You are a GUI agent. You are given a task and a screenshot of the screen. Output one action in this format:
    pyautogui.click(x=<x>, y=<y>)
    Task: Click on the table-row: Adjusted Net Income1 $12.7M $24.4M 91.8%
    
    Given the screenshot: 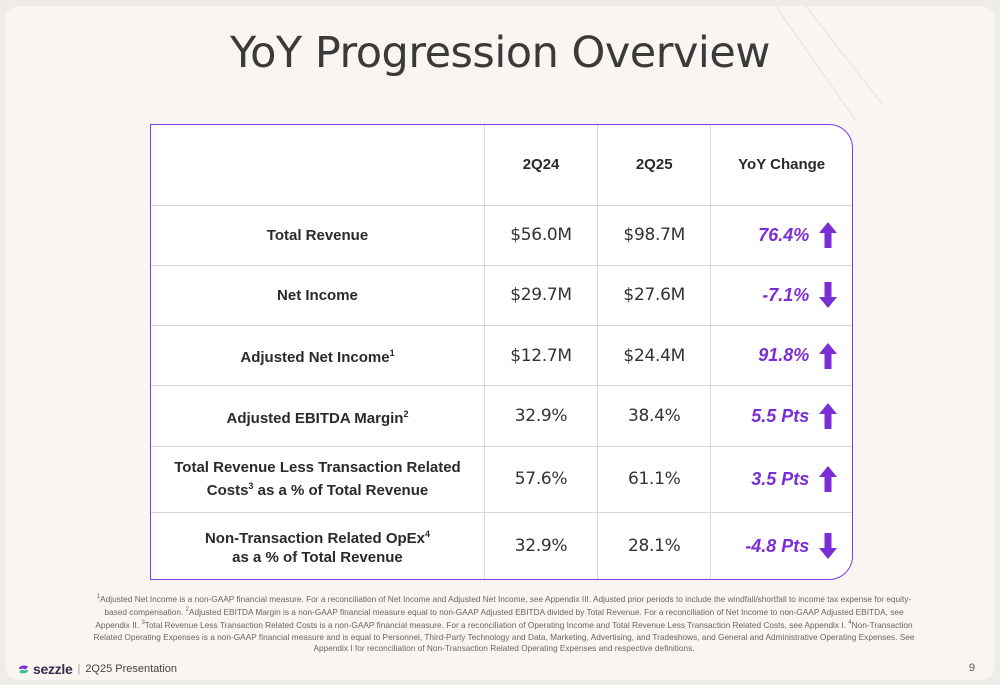 What is the action you would take?
    pyautogui.click(x=501, y=356)
    